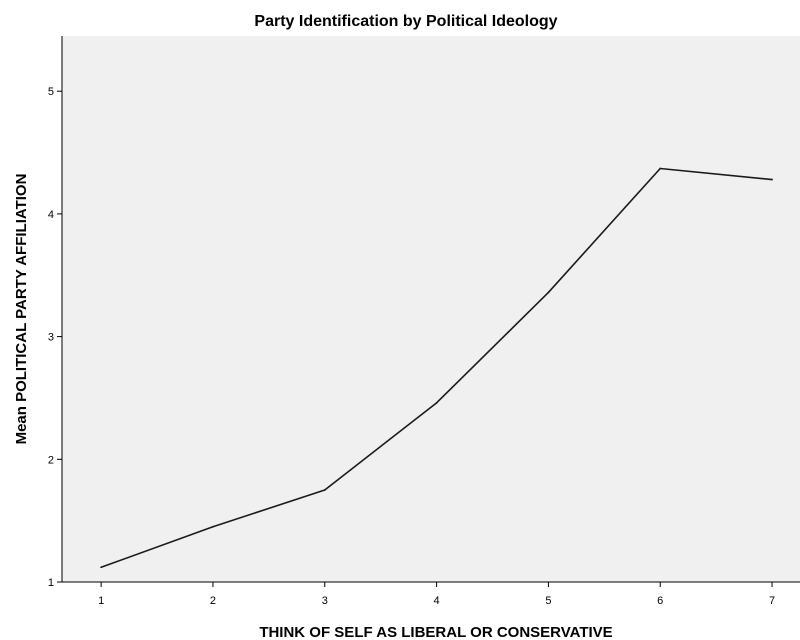 Image resolution: width=800 pixels, height=640 pixels. What do you see at coordinates (660, 601) in the screenshot?
I see `x-tick-label: 6` at bounding box center [660, 601].